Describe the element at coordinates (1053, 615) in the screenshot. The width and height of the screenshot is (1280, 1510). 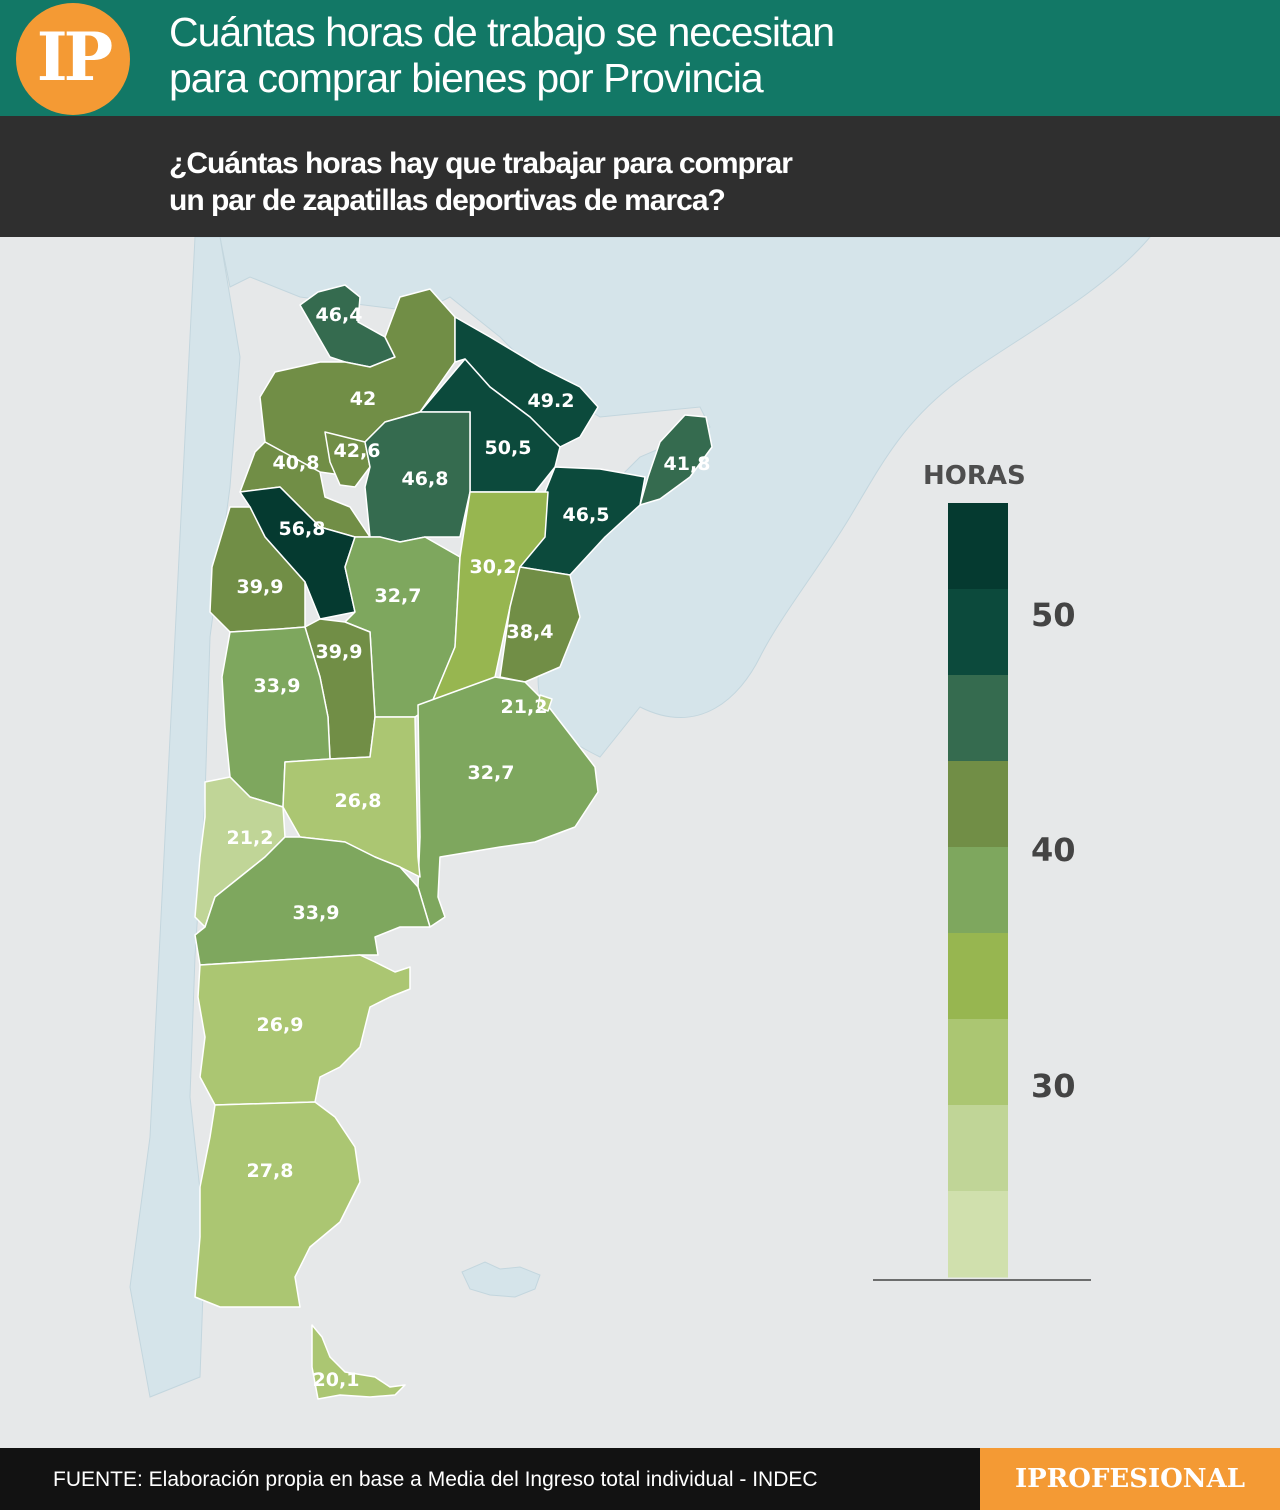
I see `legend-tick-50: 50` at that location.